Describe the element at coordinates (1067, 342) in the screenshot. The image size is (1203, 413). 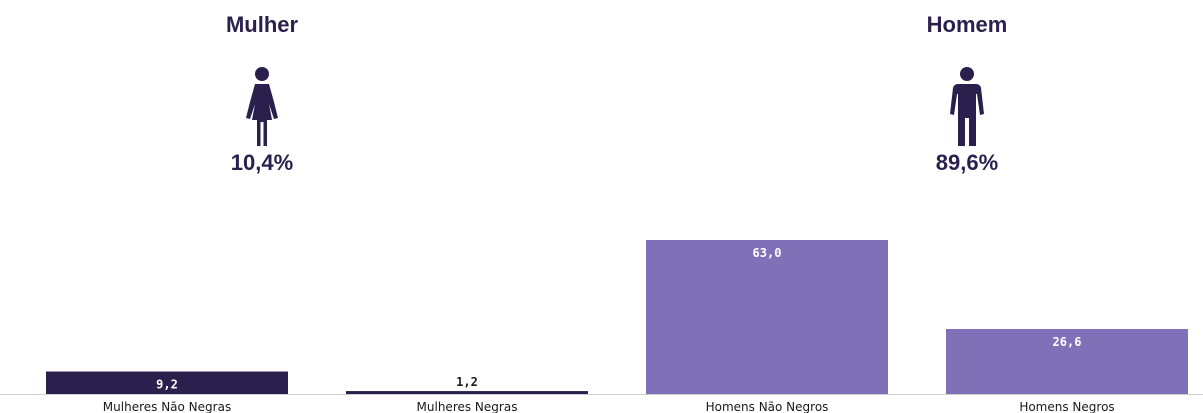
I see `value-label-homens-negros: 26,6` at that location.